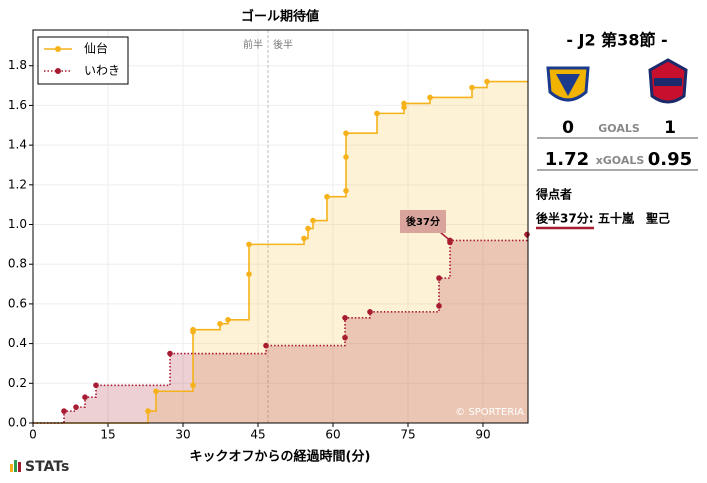  What do you see at coordinates (182, 435) in the screenshot?
I see `x-tick-label: 30` at bounding box center [182, 435].